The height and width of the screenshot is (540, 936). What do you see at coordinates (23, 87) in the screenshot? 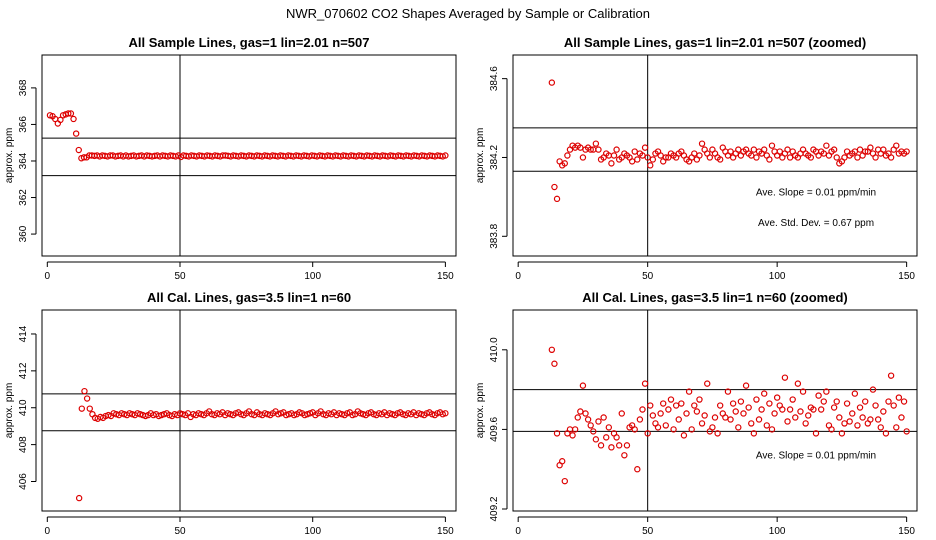
I see `y-tick-label: 368` at bounding box center [23, 87].